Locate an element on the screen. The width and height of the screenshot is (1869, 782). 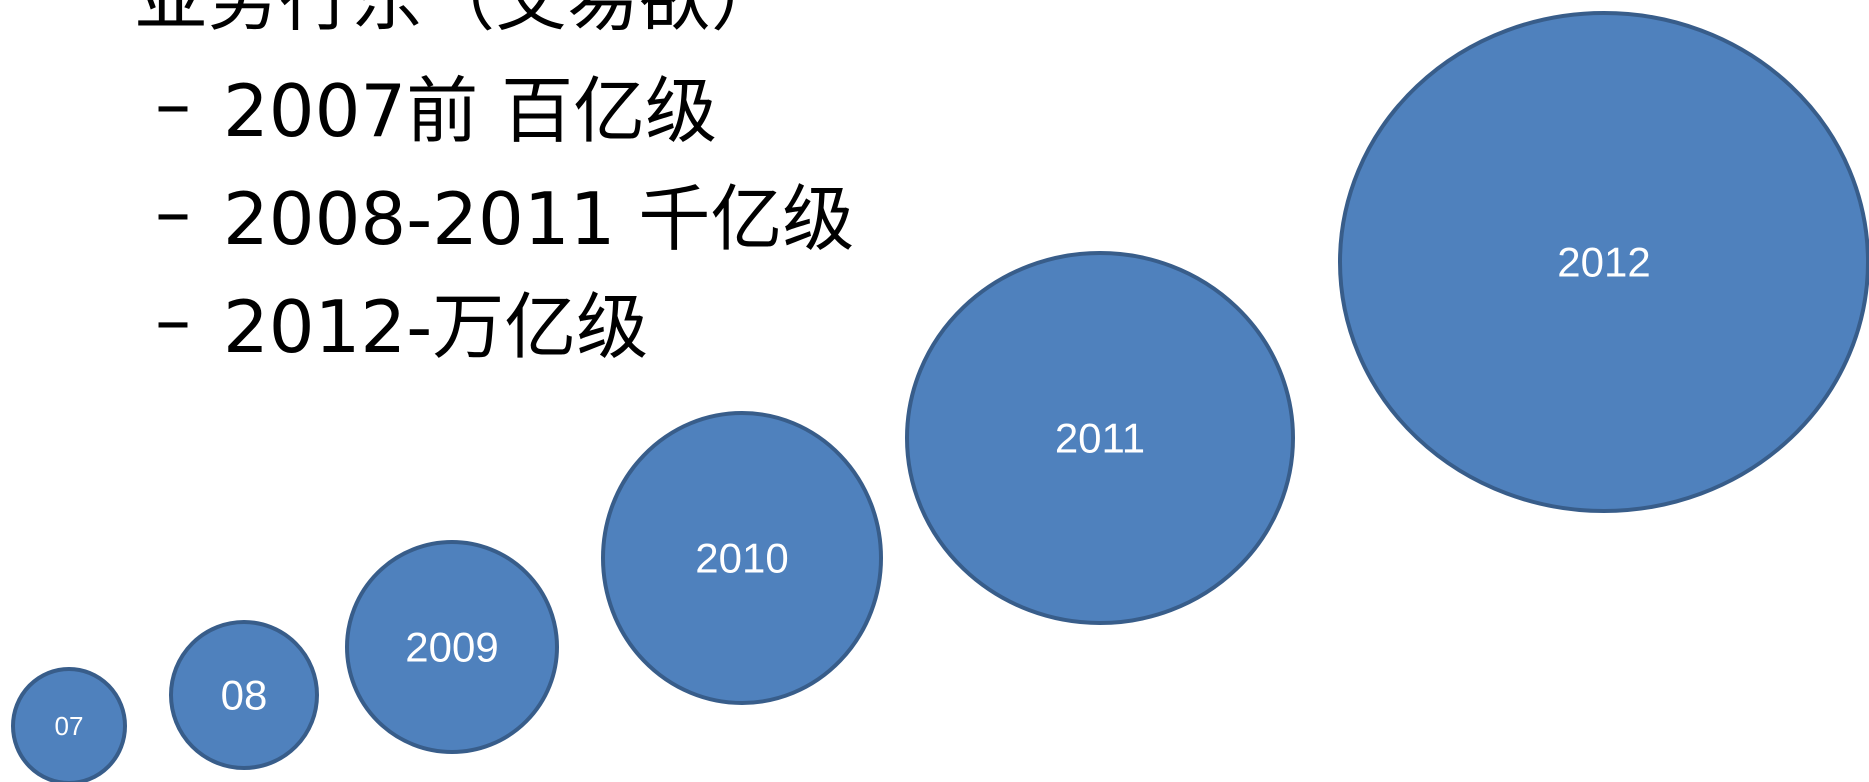
bubble-2012-label: 2012 is located at coordinates (1603, 262).